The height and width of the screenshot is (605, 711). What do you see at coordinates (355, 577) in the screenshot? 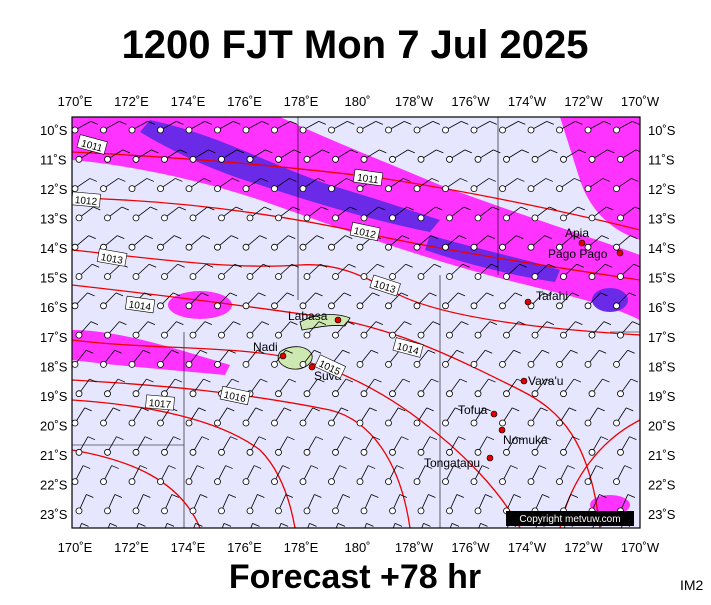
I see `footer: Forecast +78 hr` at bounding box center [355, 577].